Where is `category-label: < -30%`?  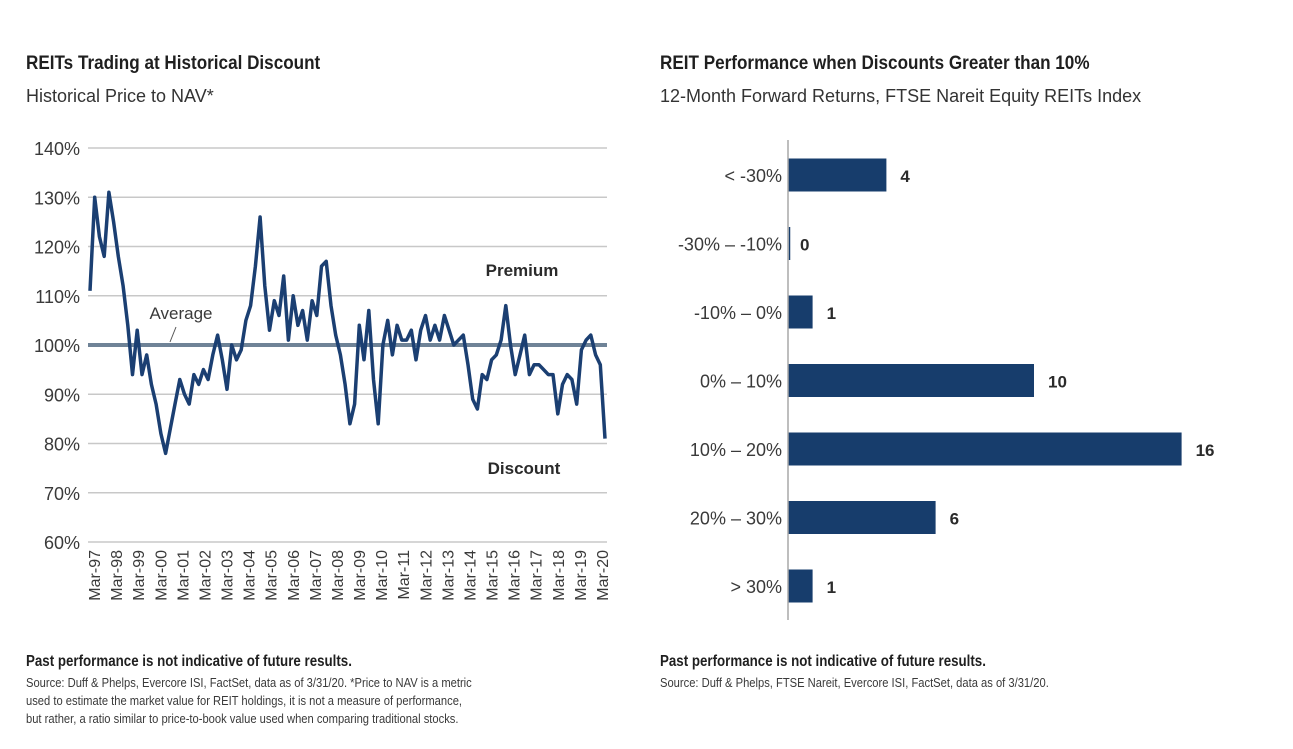 category-label: < -30% is located at coordinates (753, 176).